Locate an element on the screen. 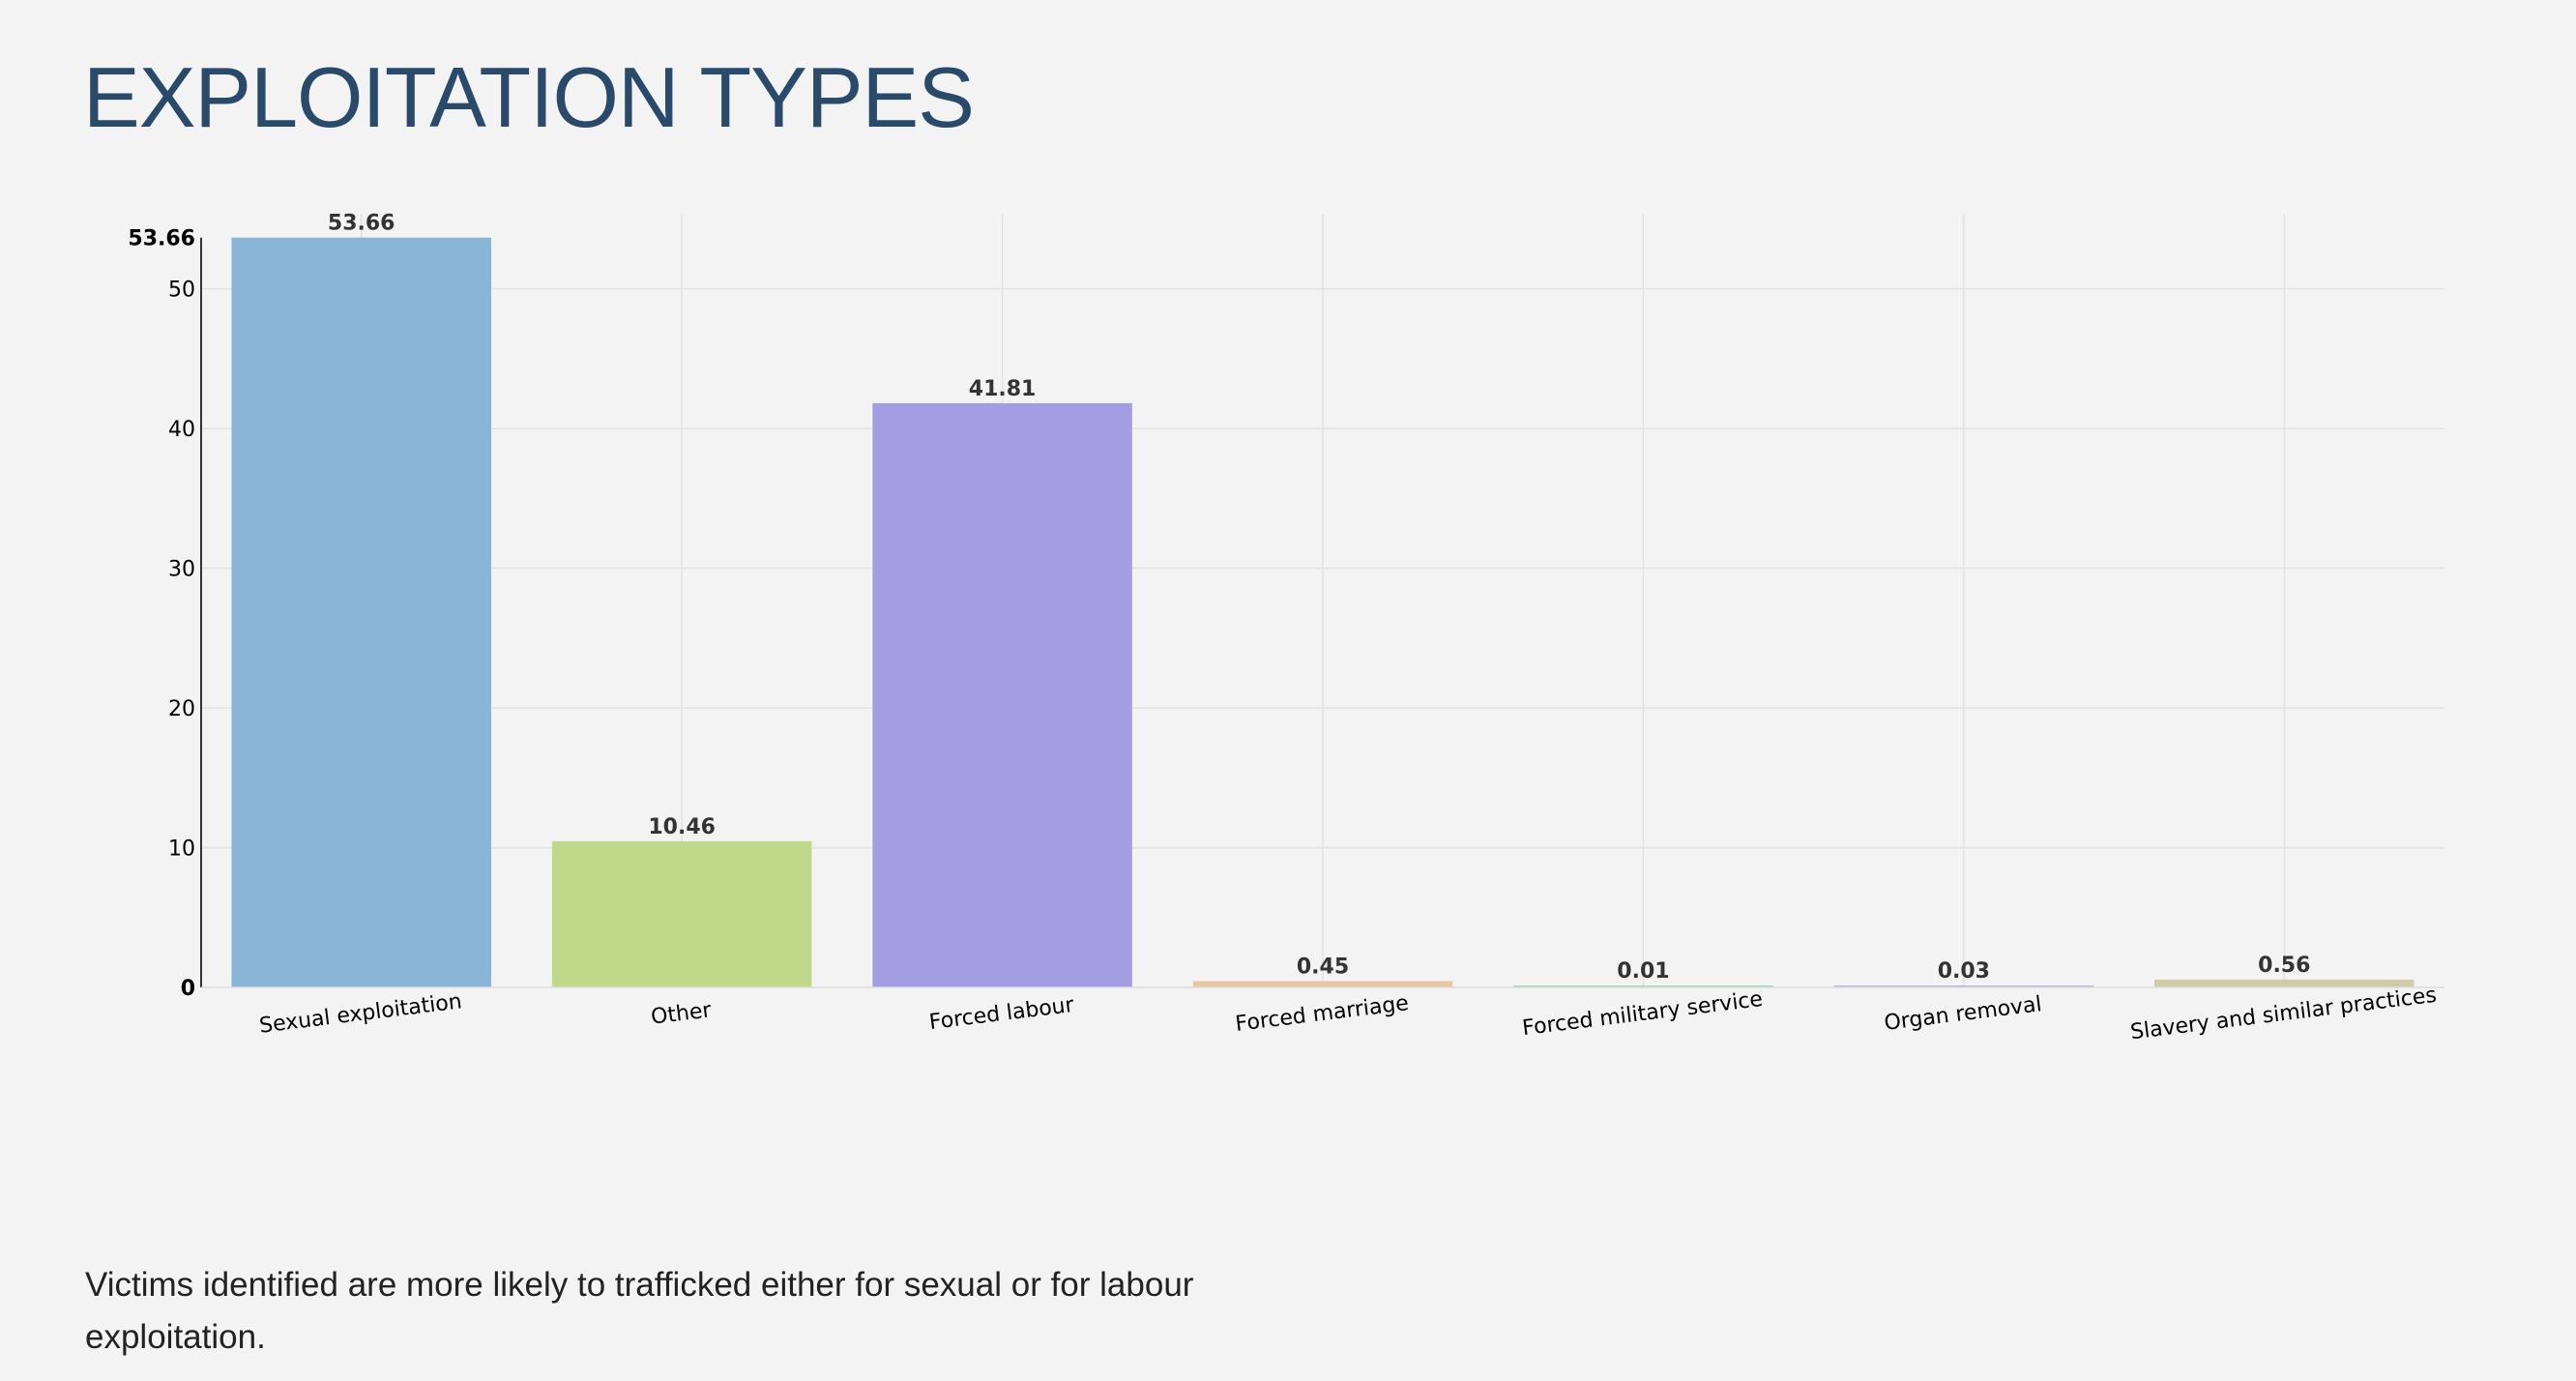  y-tick-label-2: 20 is located at coordinates (181, 709).